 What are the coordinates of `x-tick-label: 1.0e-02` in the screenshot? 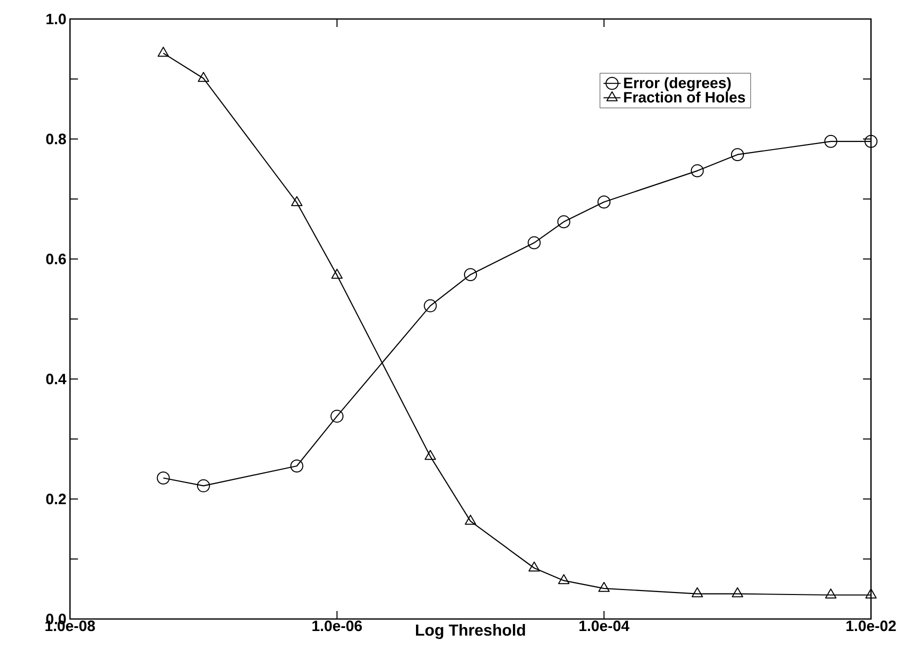 It's located at (871, 626).